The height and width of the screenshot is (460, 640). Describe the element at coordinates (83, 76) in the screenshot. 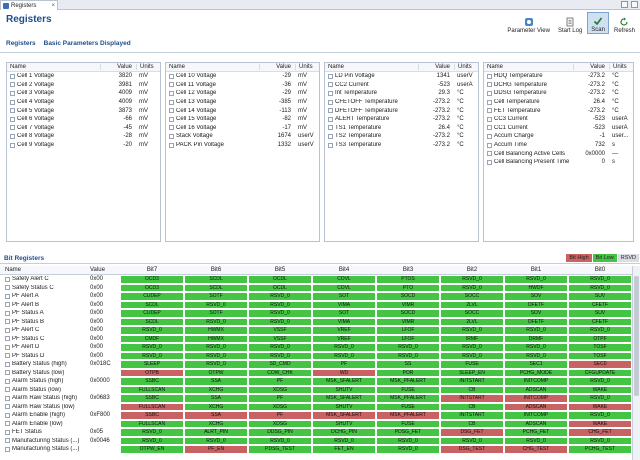

I see `parameter-row: Cell 1 Voltage 3820 mV` at that location.